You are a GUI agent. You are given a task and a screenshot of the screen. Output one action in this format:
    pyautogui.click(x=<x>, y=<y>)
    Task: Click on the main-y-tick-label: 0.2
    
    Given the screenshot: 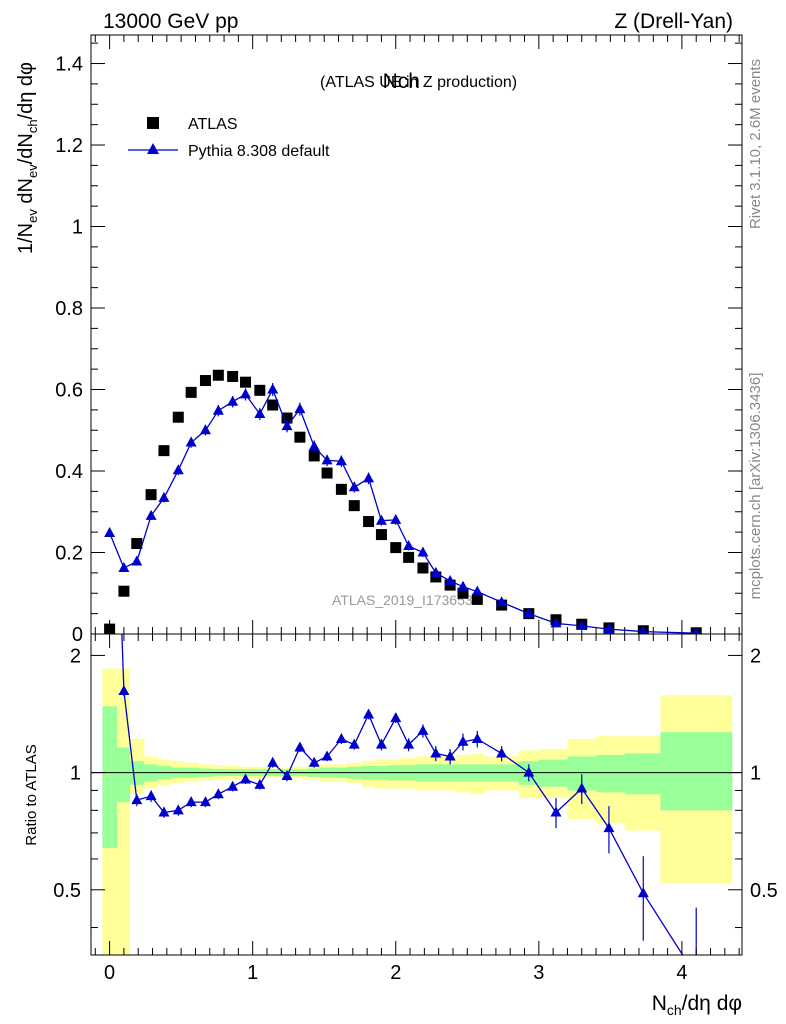 What is the action you would take?
    pyautogui.click(x=69, y=554)
    